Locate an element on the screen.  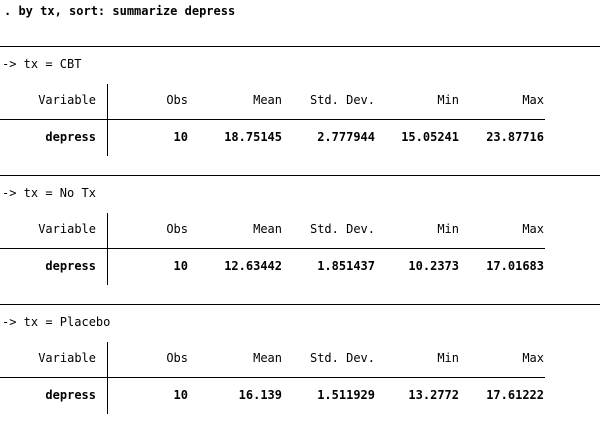
group-value: CBT is located at coordinates (70, 64).